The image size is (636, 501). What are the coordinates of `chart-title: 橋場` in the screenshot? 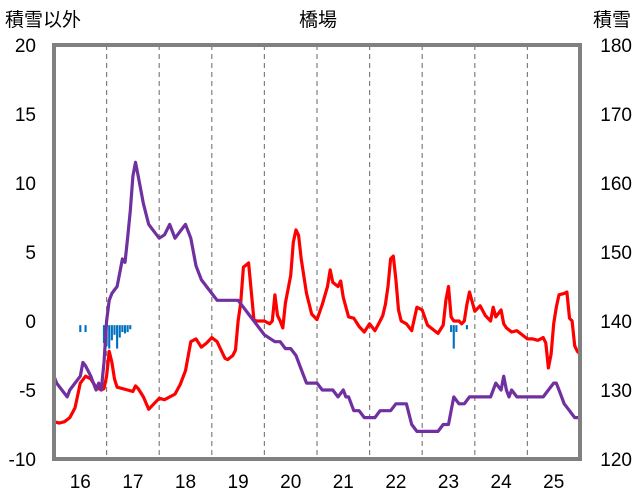 It's located at (318, 20).